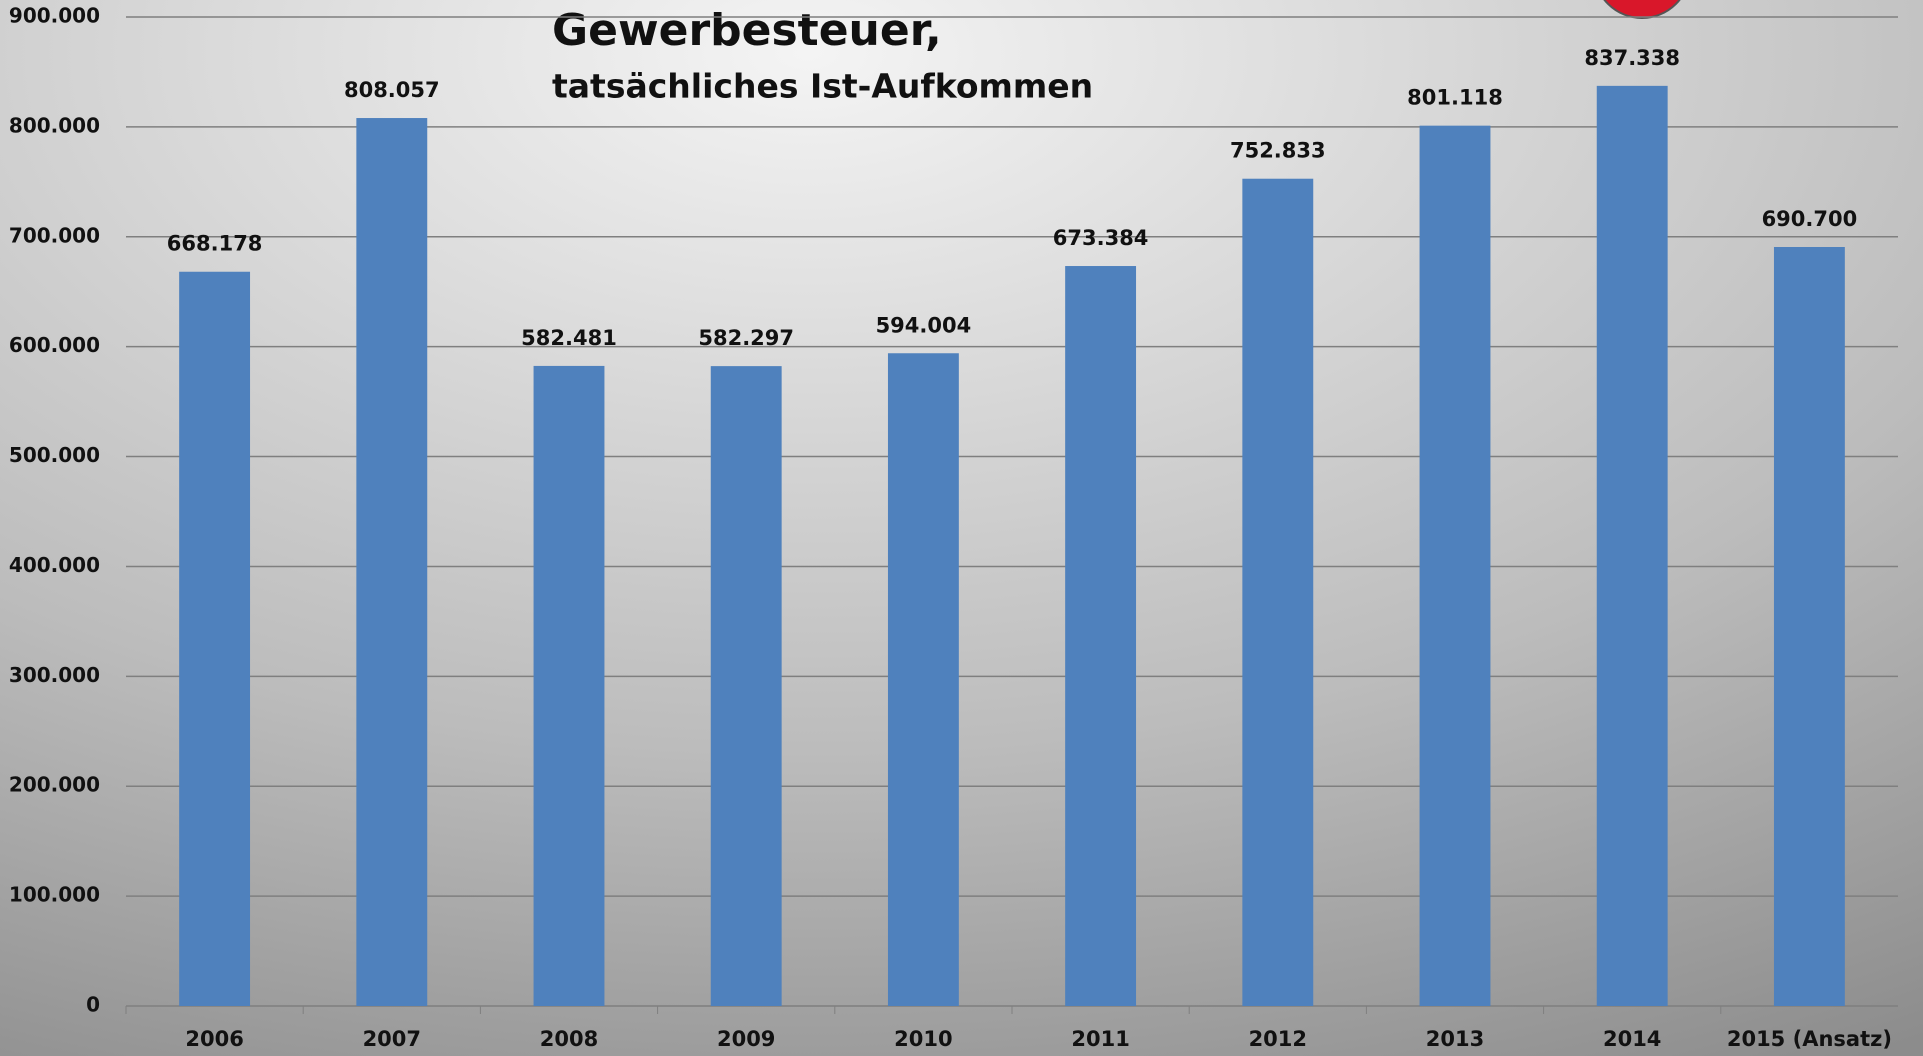 This screenshot has width=1923, height=1056. What do you see at coordinates (93, 1005) in the screenshot?
I see `y-tick-label: 0` at bounding box center [93, 1005].